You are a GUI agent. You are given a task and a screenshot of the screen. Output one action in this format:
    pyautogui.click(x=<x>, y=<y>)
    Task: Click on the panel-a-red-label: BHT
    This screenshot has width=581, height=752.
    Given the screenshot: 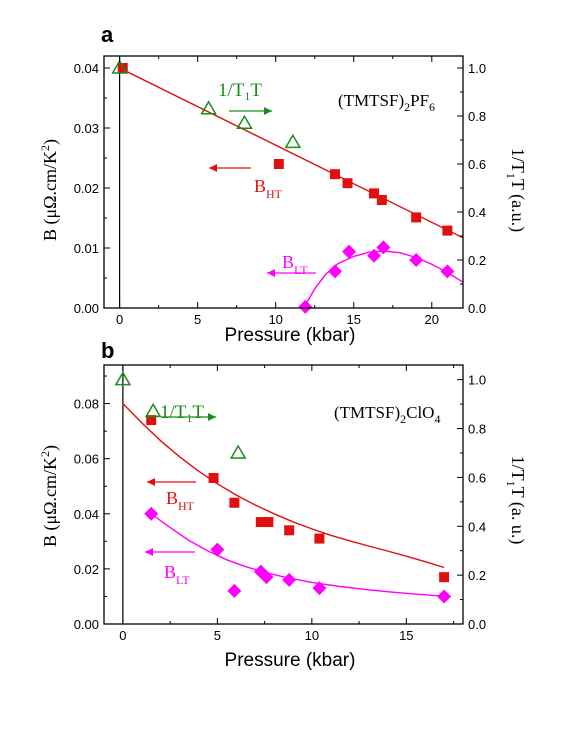 What is the action you would take?
    pyautogui.click(x=268, y=188)
    